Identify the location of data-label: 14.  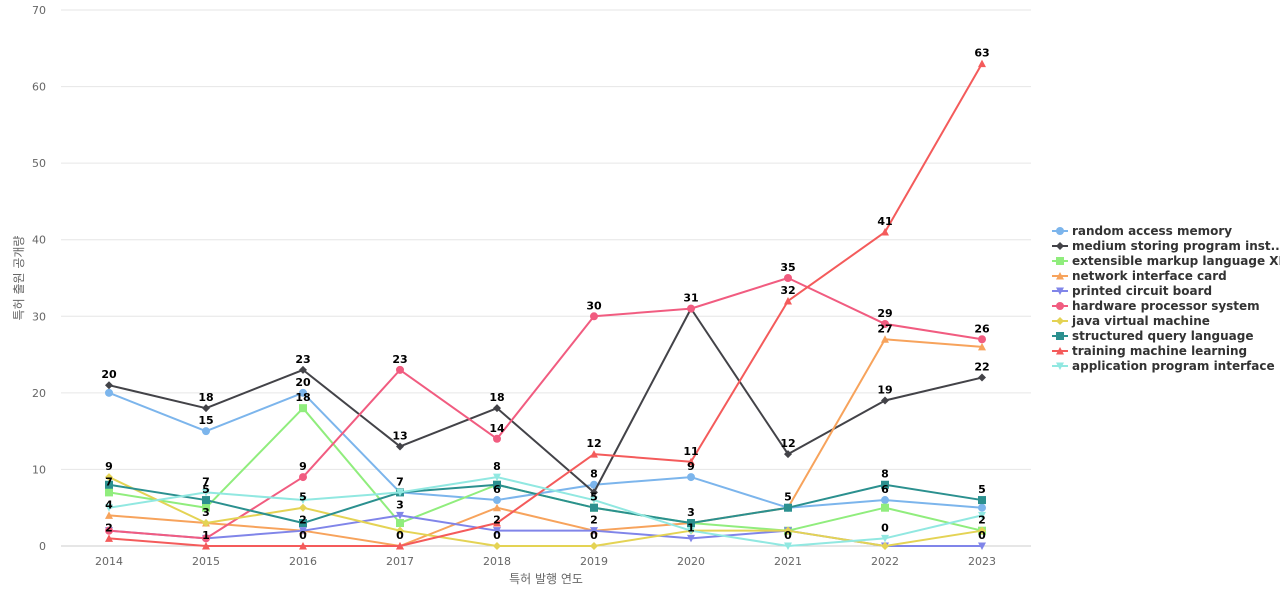
(497, 428).